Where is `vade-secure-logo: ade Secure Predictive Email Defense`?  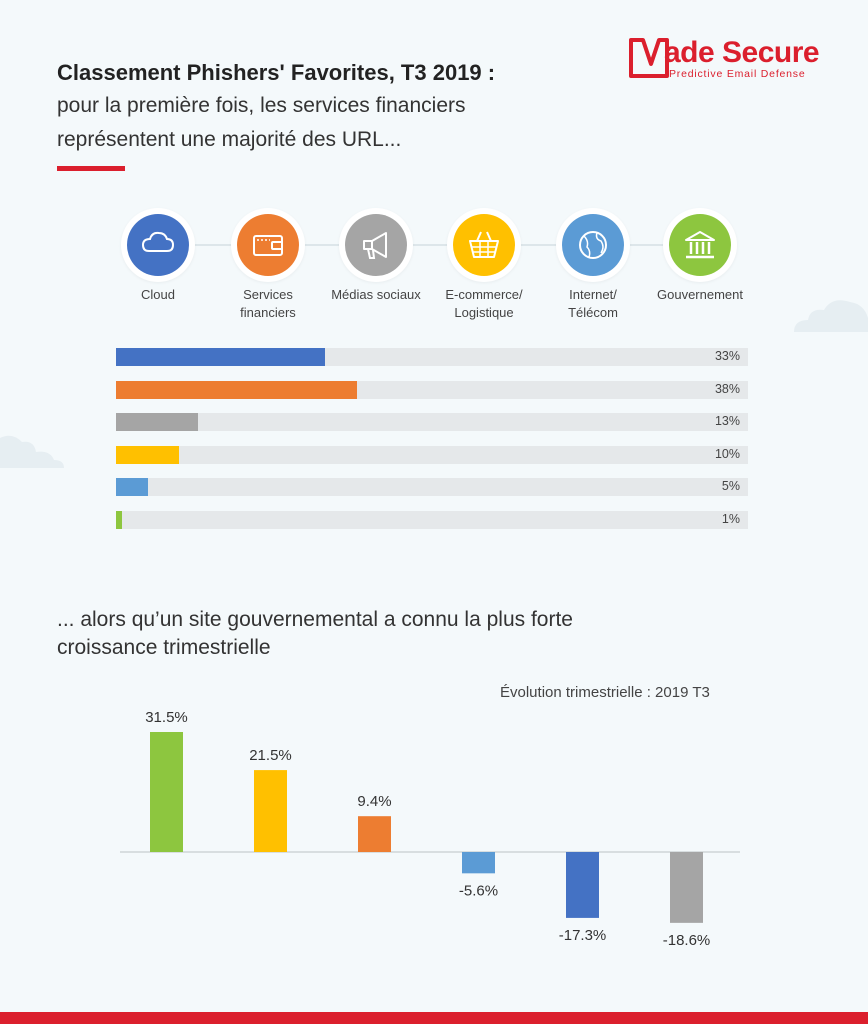 vade-secure-logo: ade Secure Predictive Email Defense is located at coordinates (731, 59).